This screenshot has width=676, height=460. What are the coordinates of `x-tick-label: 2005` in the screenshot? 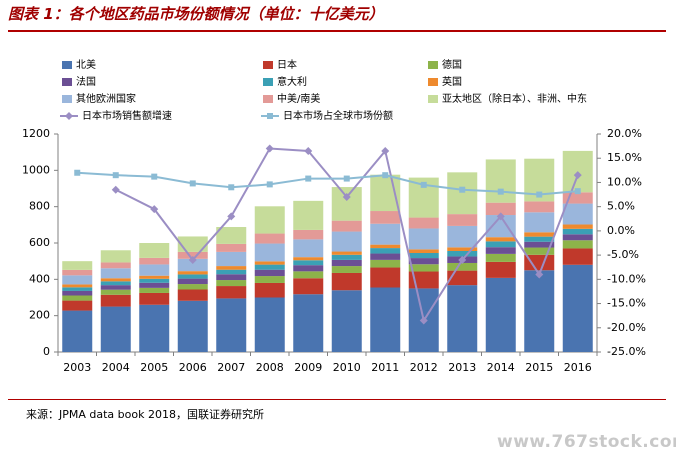 It's located at (154, 367).